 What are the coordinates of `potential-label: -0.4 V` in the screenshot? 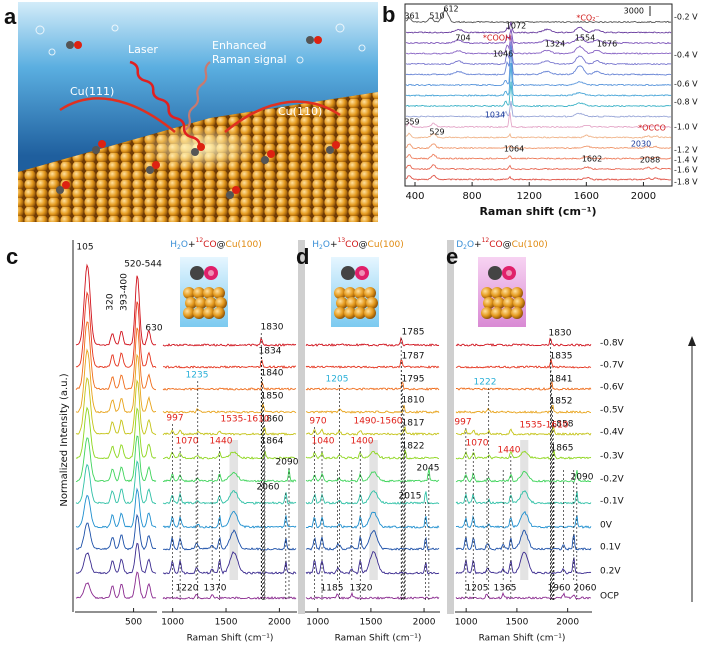 It's located at (686, 55).